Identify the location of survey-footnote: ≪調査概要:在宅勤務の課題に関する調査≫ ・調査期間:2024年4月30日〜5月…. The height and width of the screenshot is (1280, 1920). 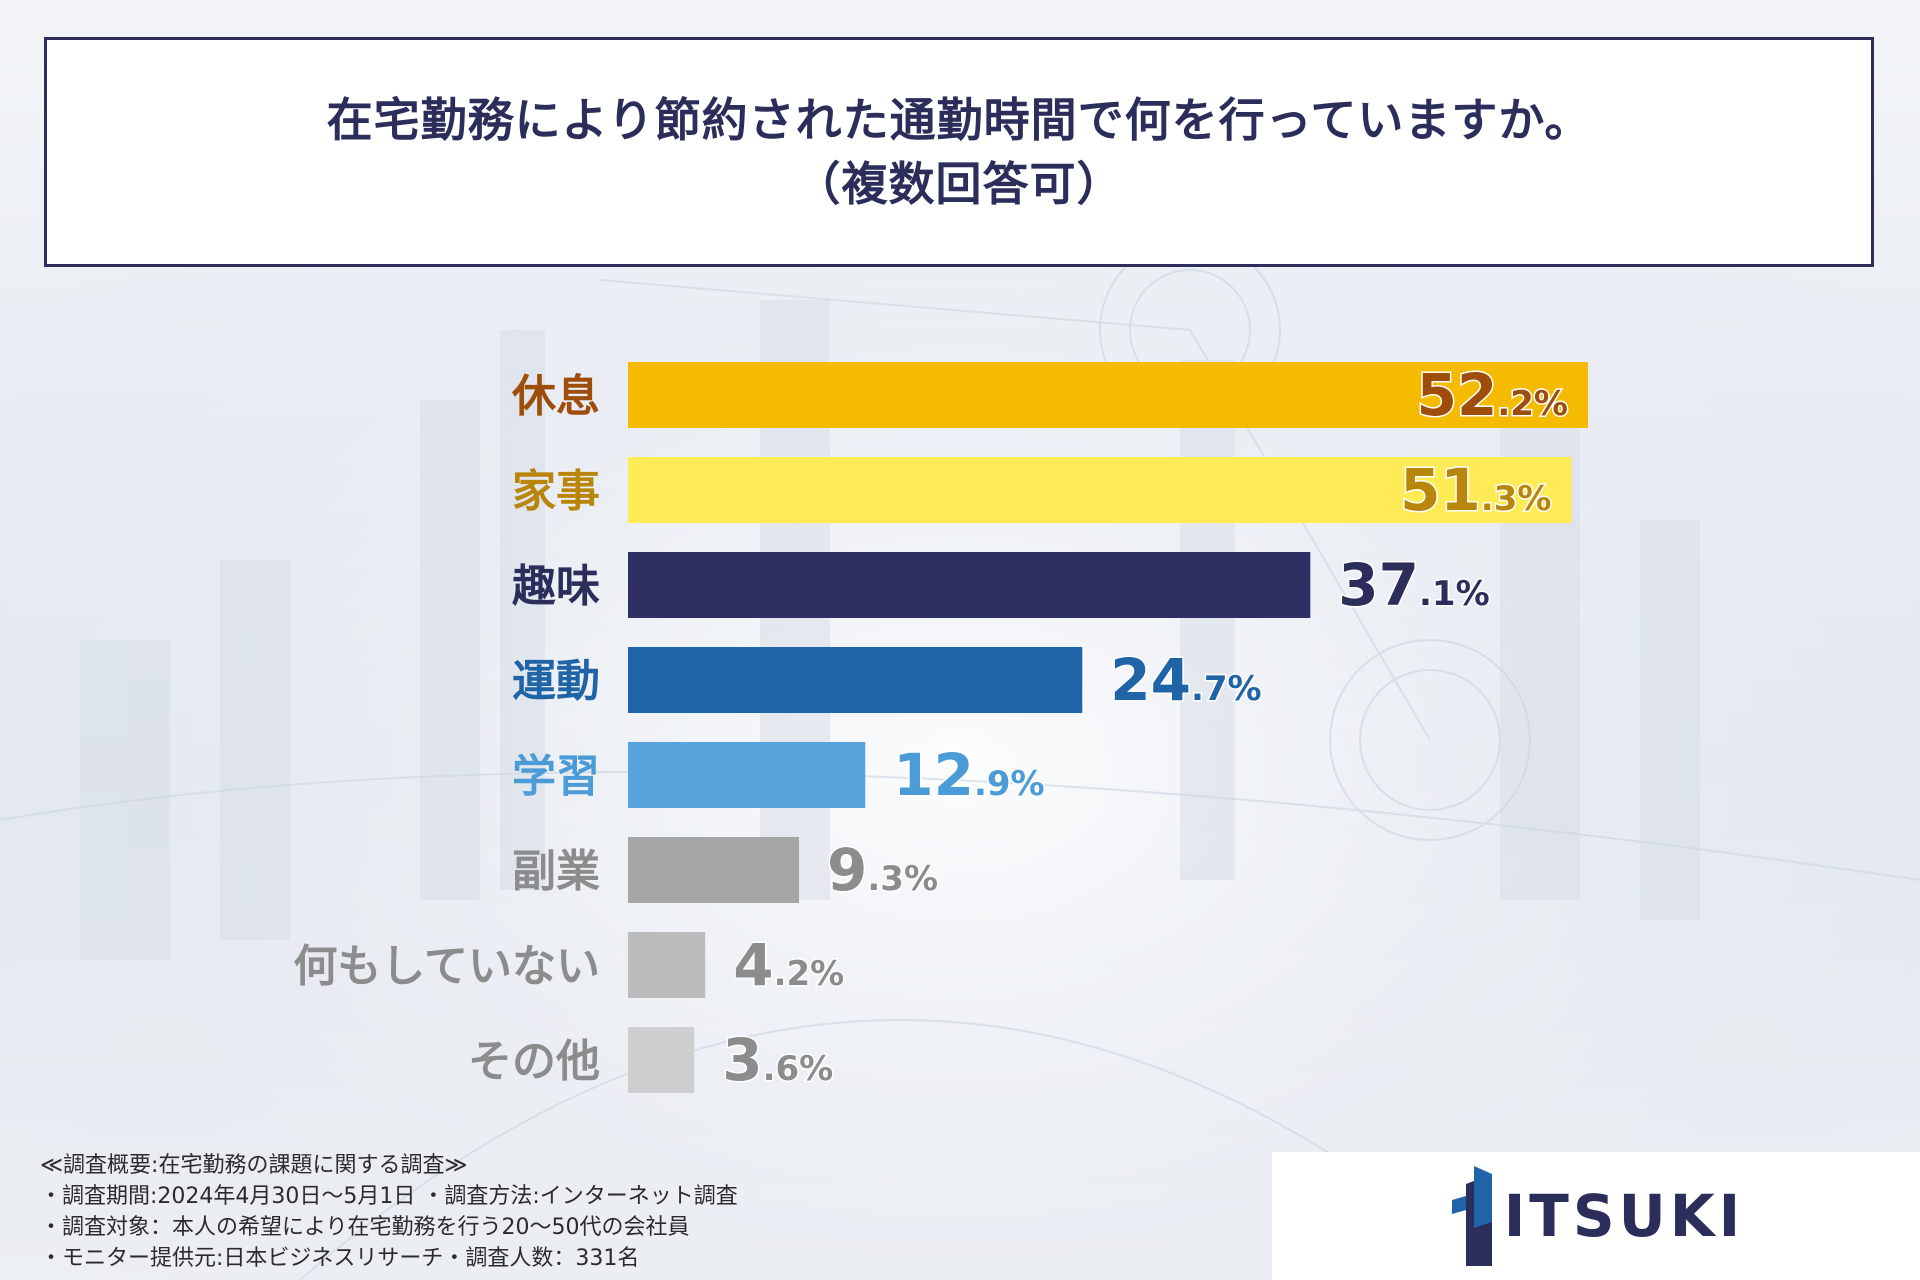
(389, 1212).